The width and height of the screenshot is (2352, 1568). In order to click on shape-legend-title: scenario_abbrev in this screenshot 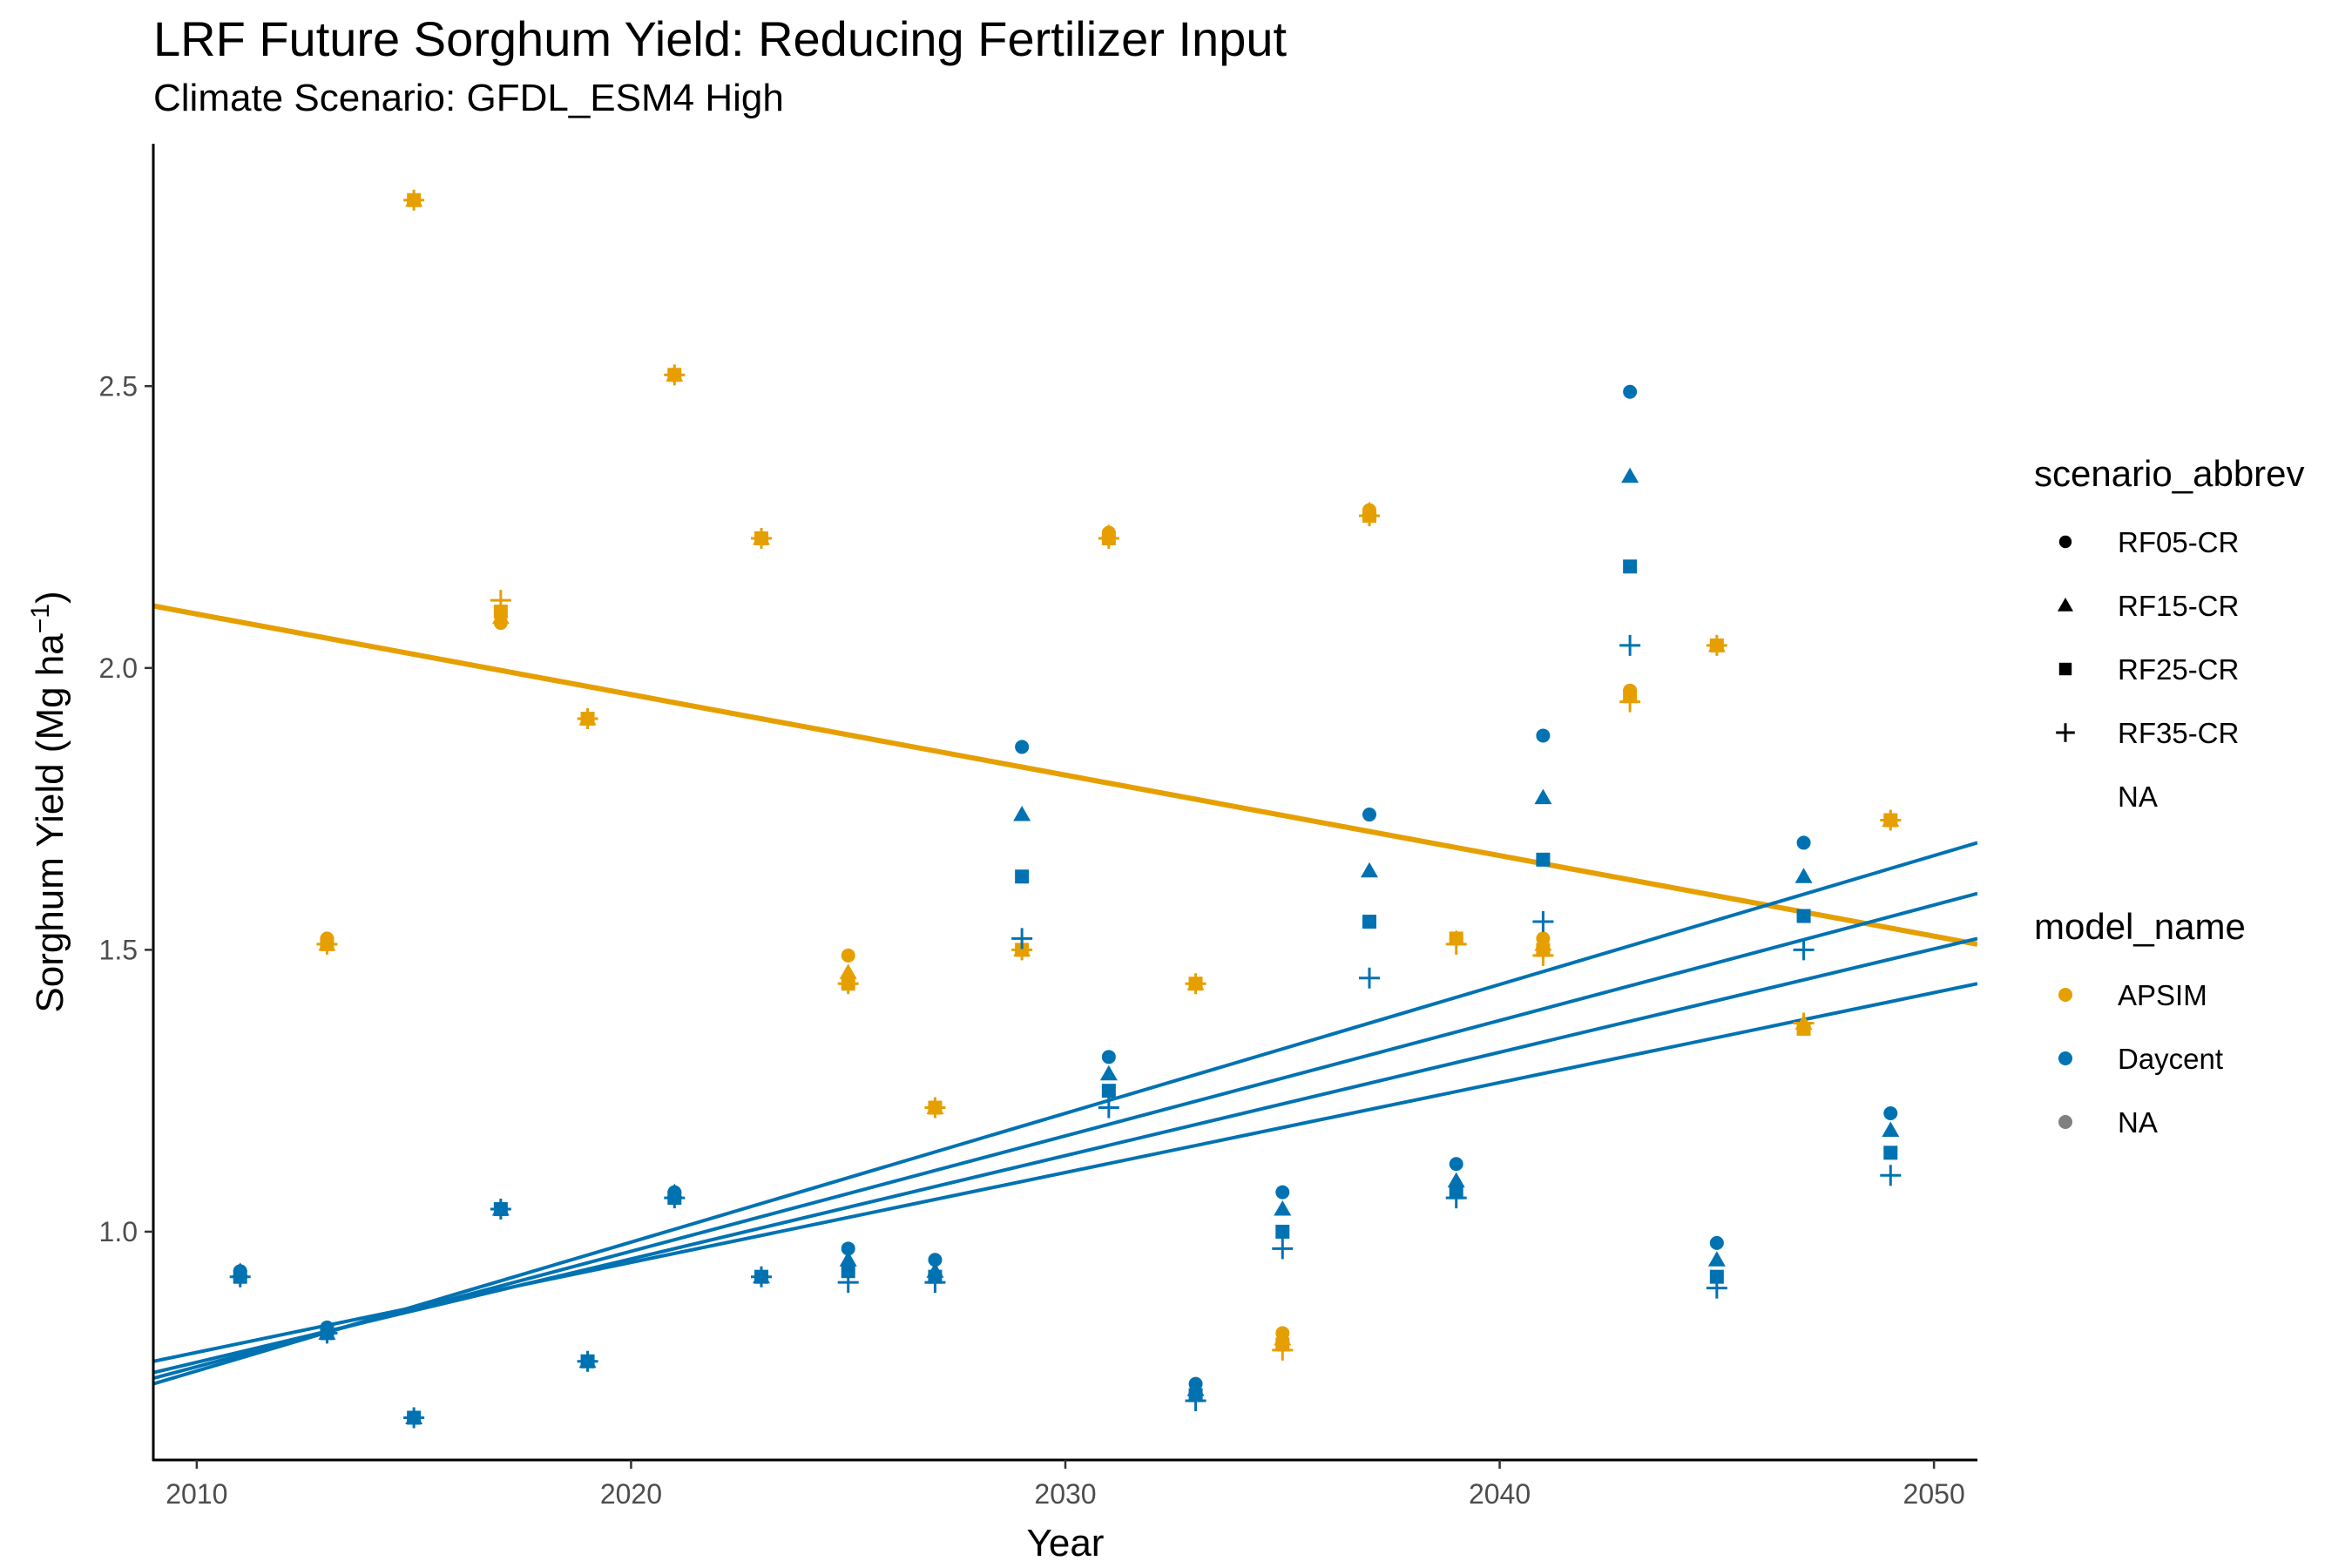, I will do `click(2170, 474)`.